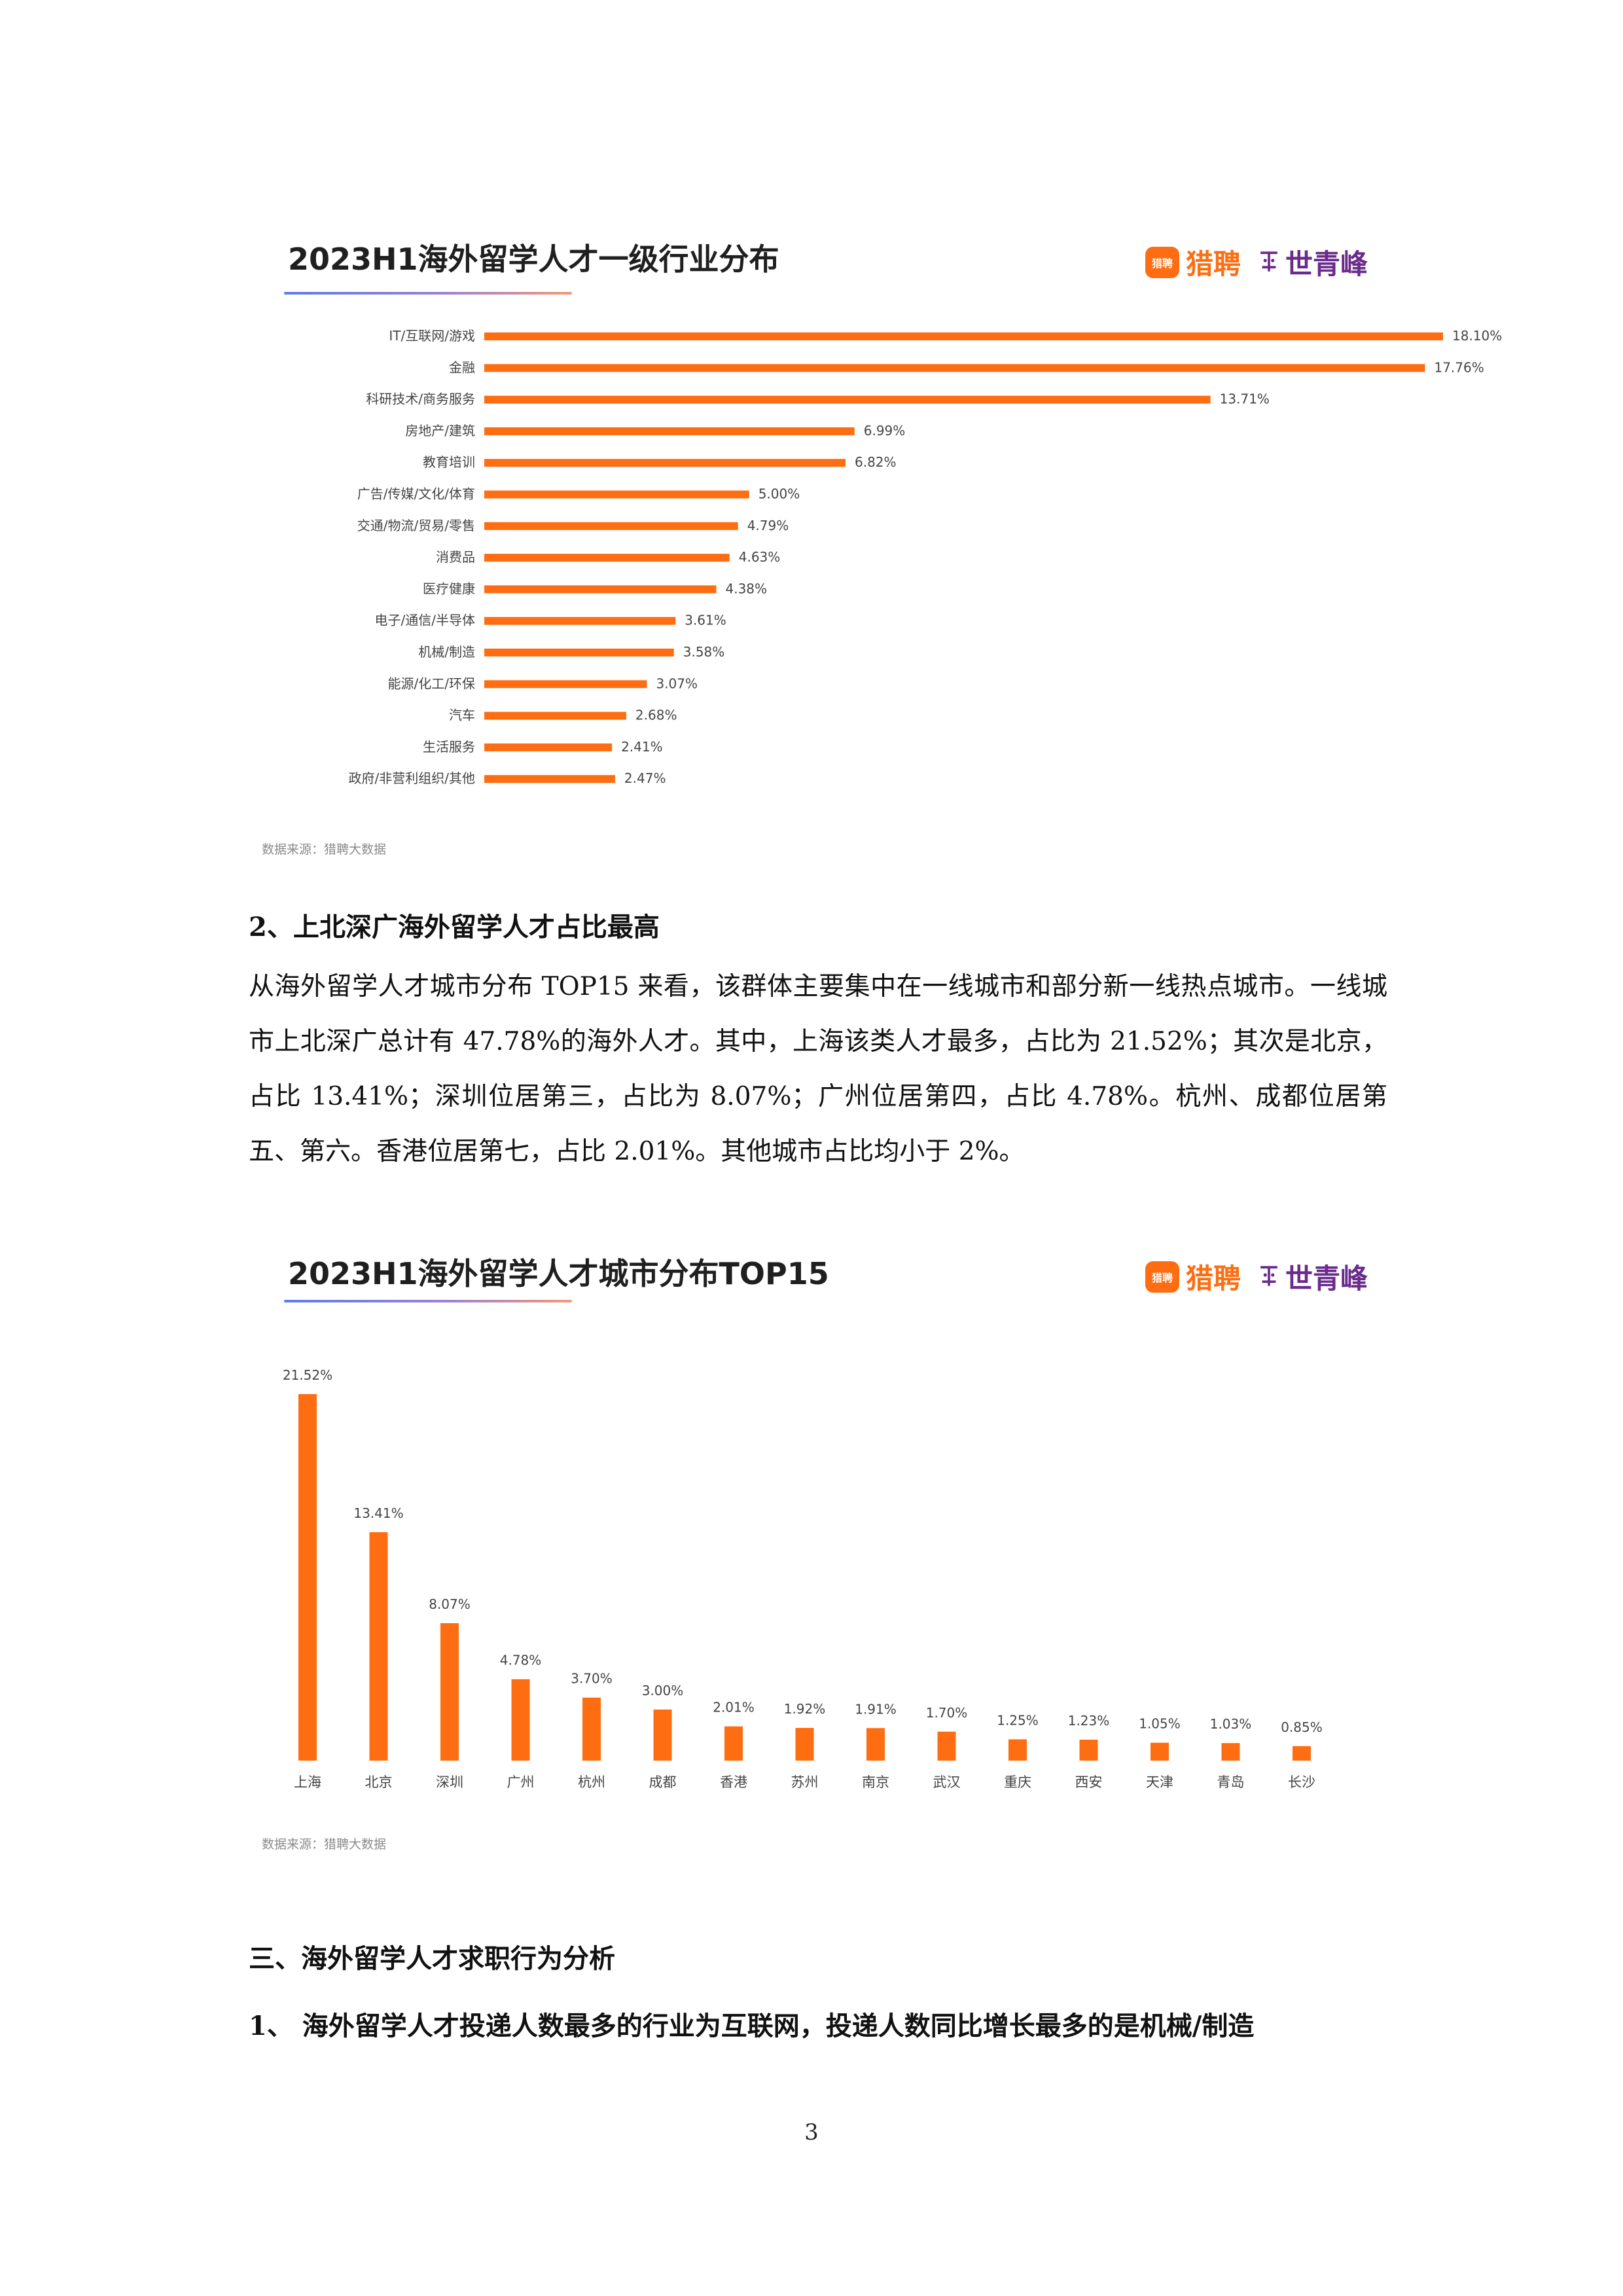  I want to click on category-label: 武汉, so click(947, 1782).